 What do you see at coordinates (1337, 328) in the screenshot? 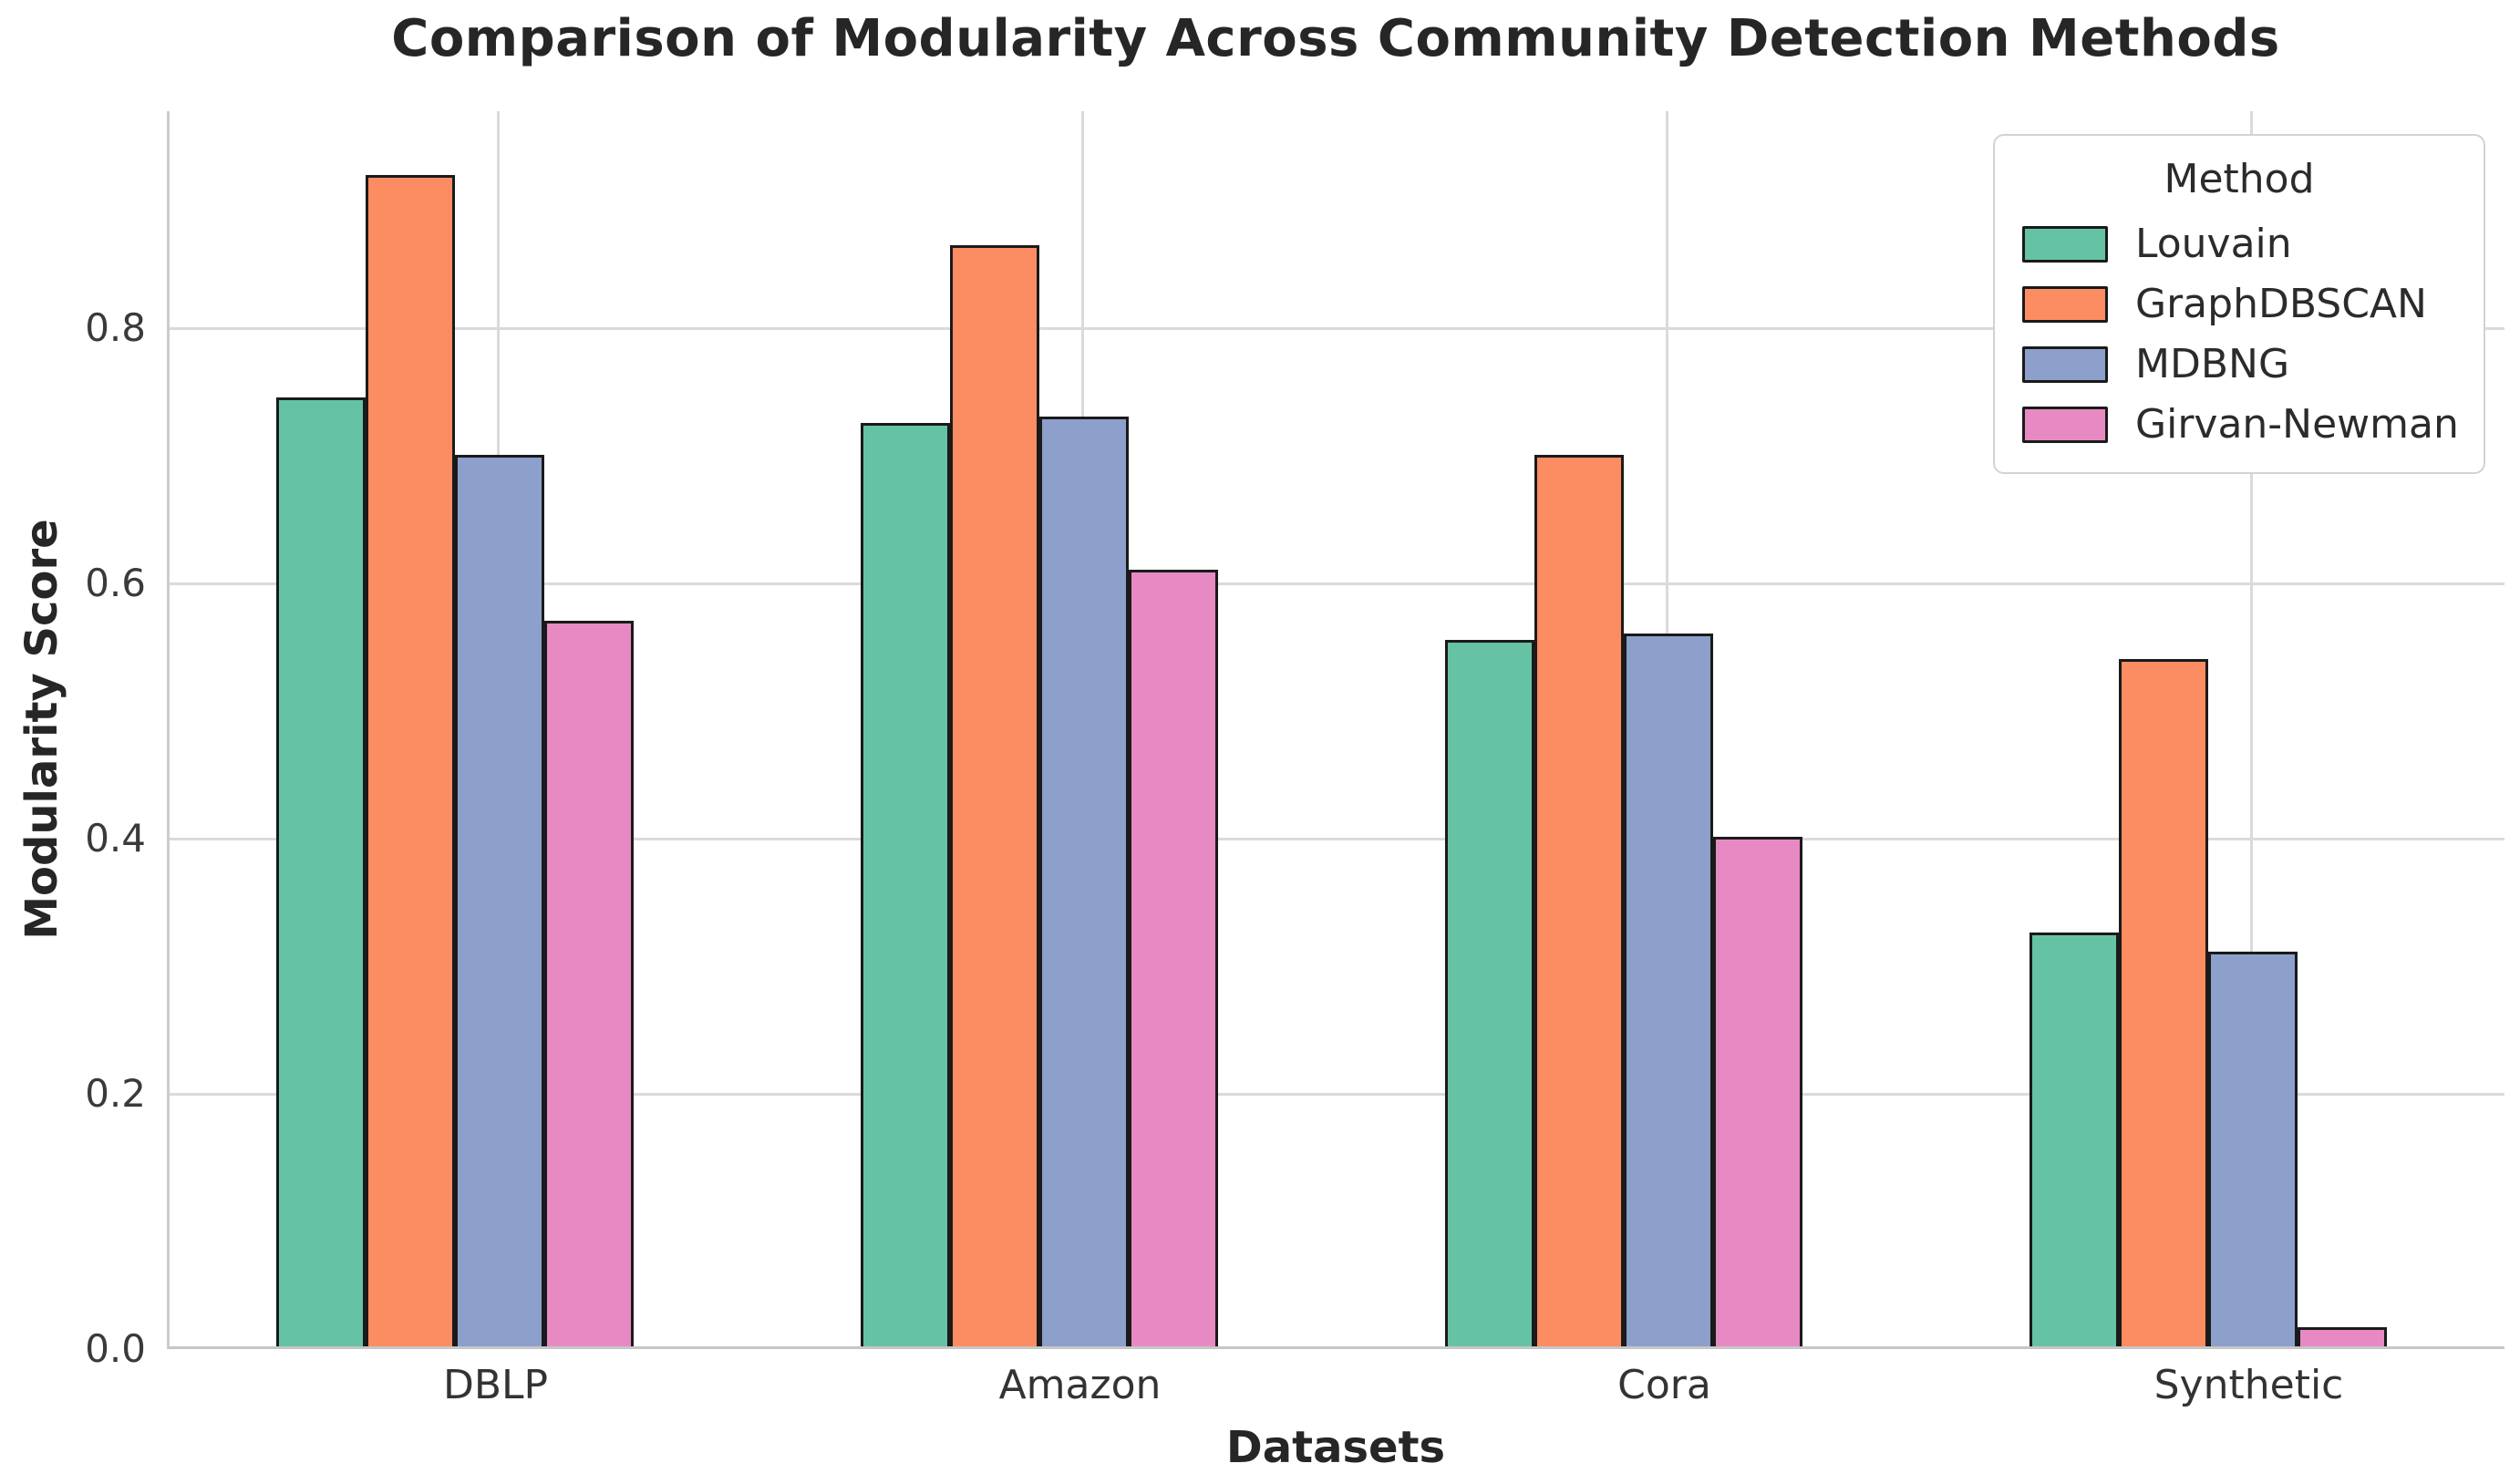
I see `y-gridline-0.8` at bounding box center [1337, 328].